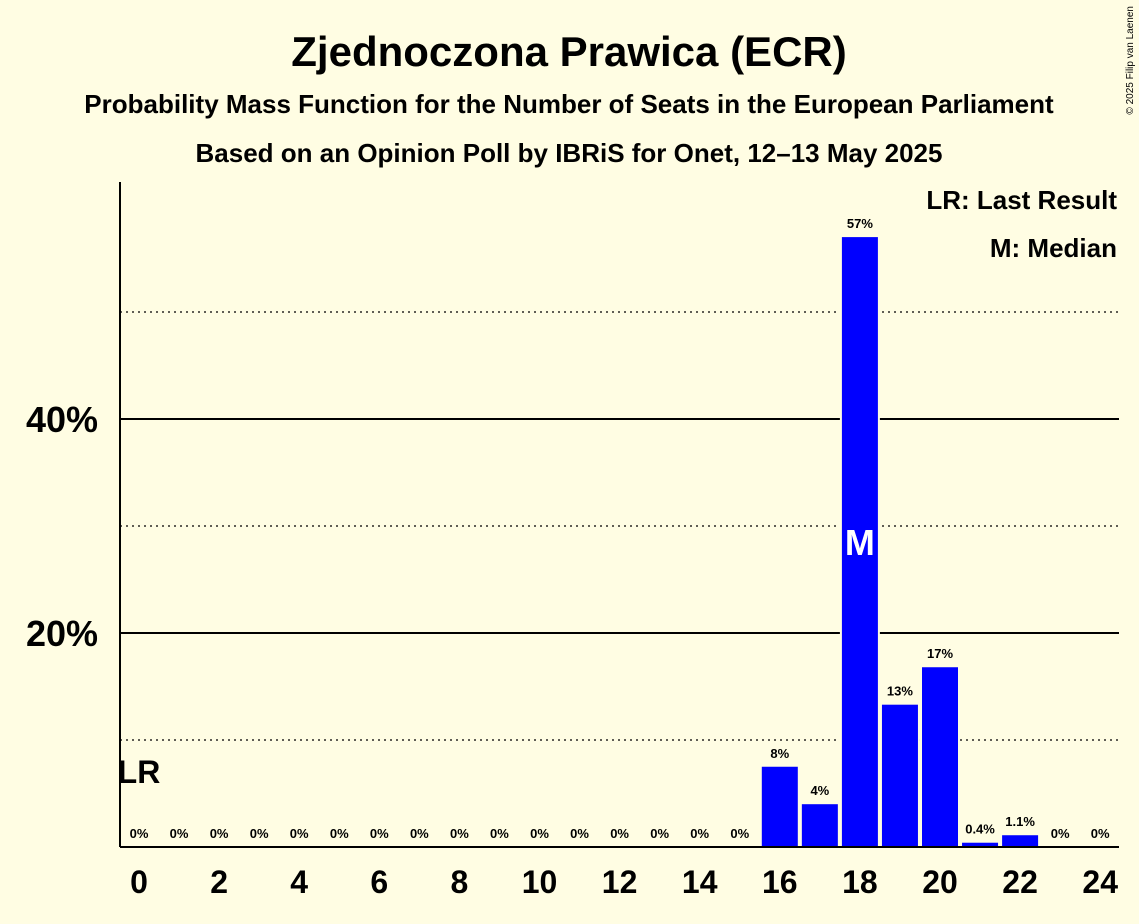  I want to click on x-tick-label: 16, so click(780, 882).